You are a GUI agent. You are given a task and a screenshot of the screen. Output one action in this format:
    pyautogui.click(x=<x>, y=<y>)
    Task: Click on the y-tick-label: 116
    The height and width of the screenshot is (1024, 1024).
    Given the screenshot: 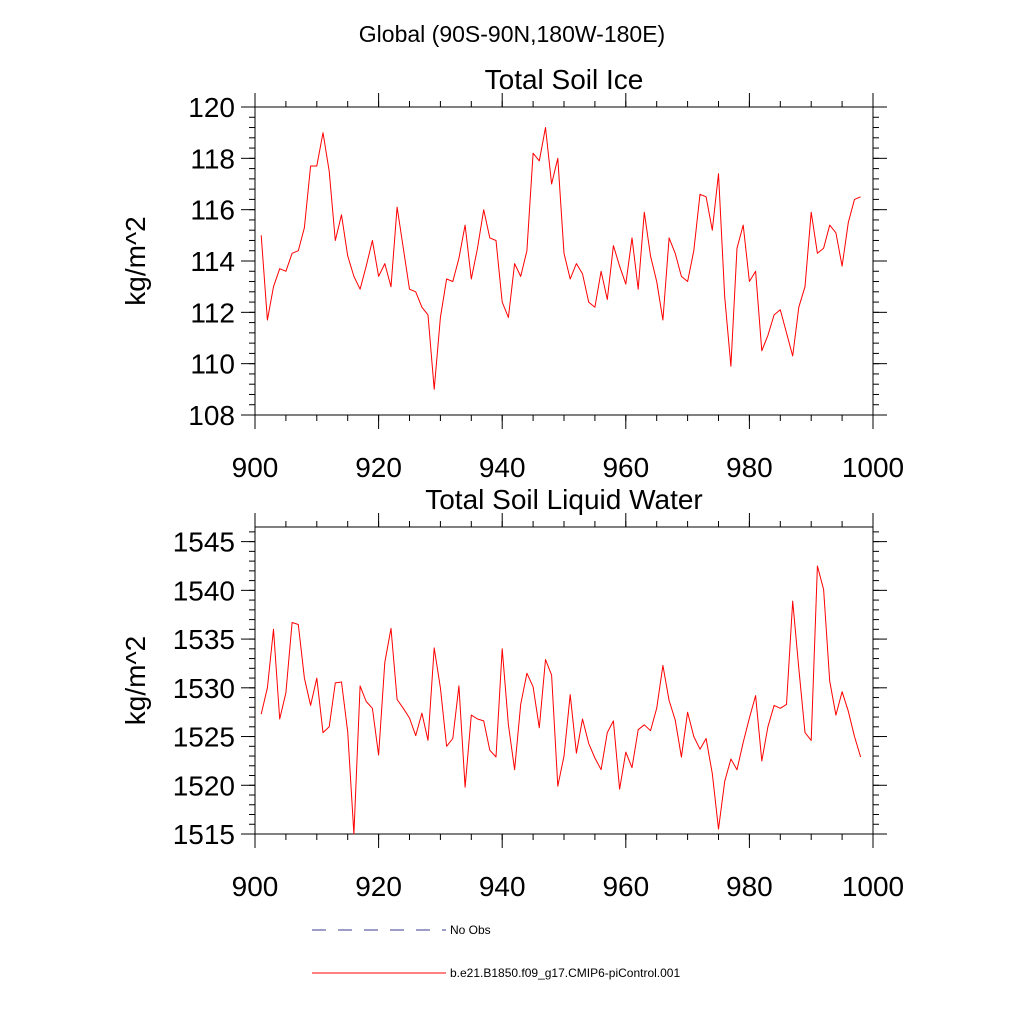 What is the action you would take?
    pyautogui.click(x=212, y=210)
    